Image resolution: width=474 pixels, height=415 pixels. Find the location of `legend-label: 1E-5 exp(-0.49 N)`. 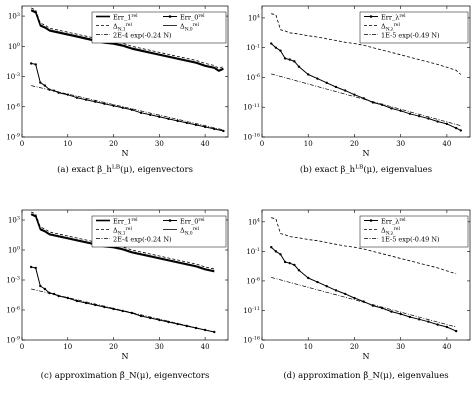

legend-label: 1E-5 exp(-0.49 N) is located at coordinates (410, 240).